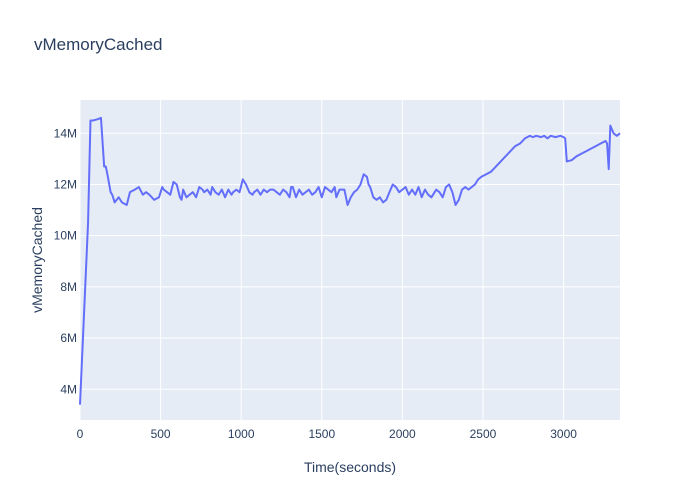  Describe the element at coordinates (68, 287) in the screenshot. I see `y-tick-label: 8M` at that location.